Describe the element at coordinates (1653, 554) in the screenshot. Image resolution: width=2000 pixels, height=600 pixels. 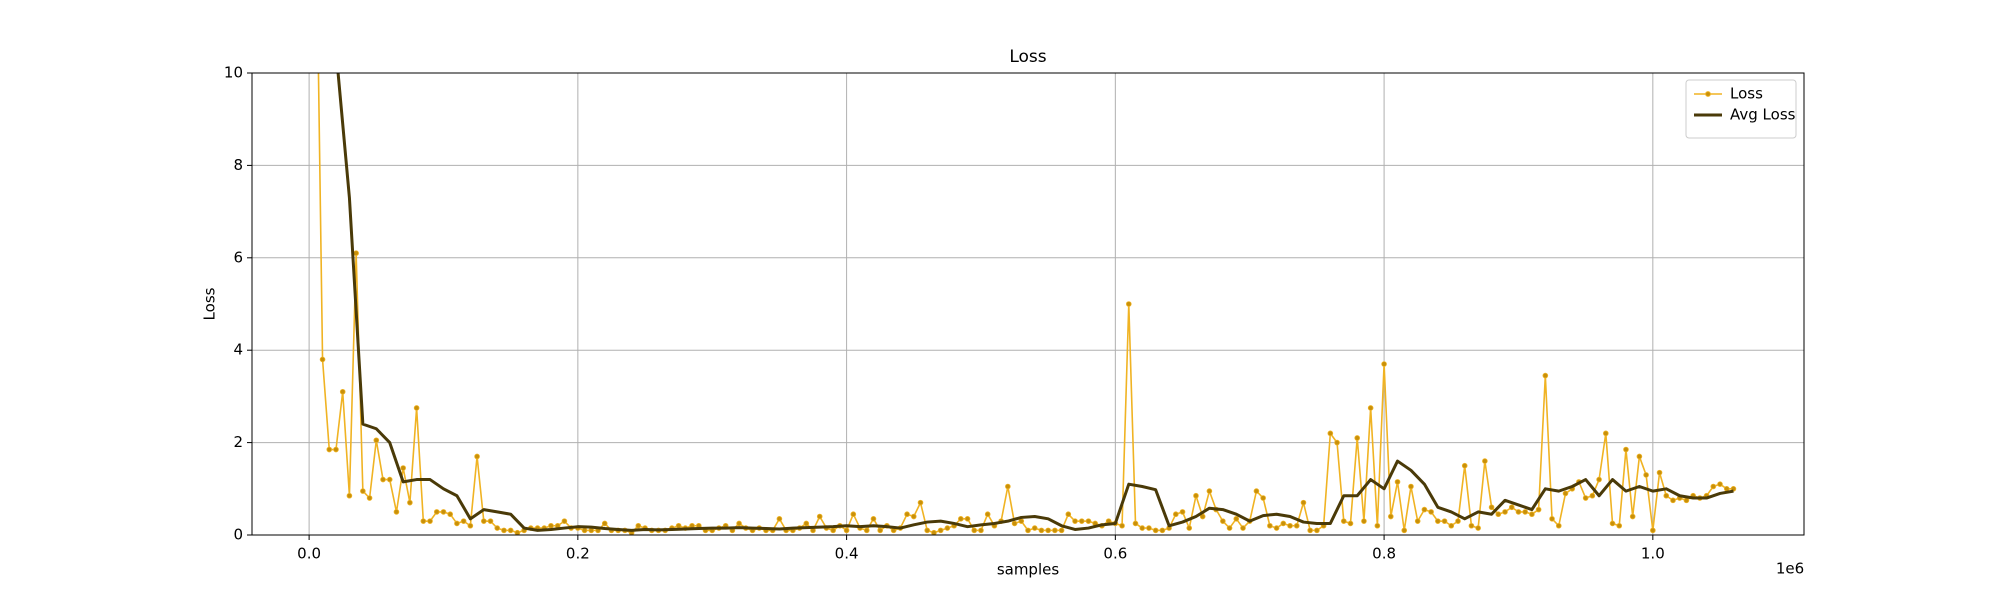
I see `x-tick-label: 1.0` at that location.